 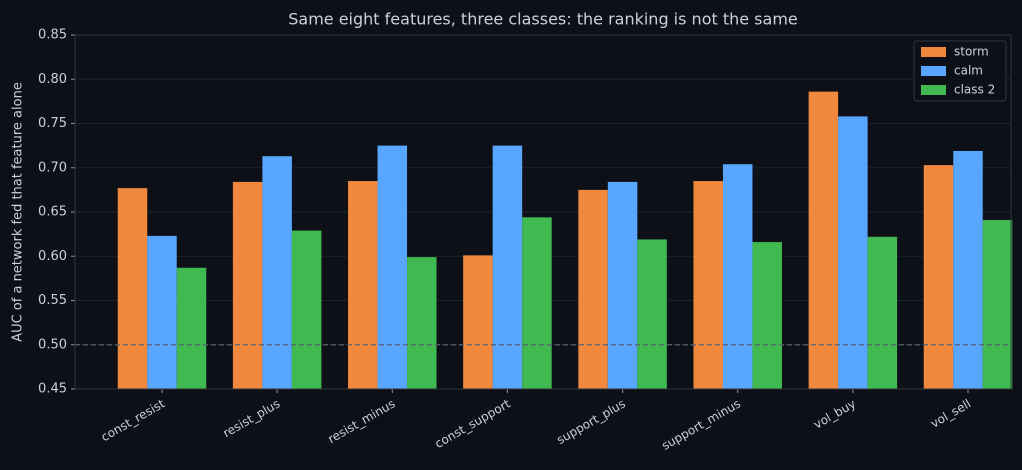 What do you see at coordinates (52, 212) in the screenshot?
I see `y-tick-label: 0.65` at bounding box center [52, 212].